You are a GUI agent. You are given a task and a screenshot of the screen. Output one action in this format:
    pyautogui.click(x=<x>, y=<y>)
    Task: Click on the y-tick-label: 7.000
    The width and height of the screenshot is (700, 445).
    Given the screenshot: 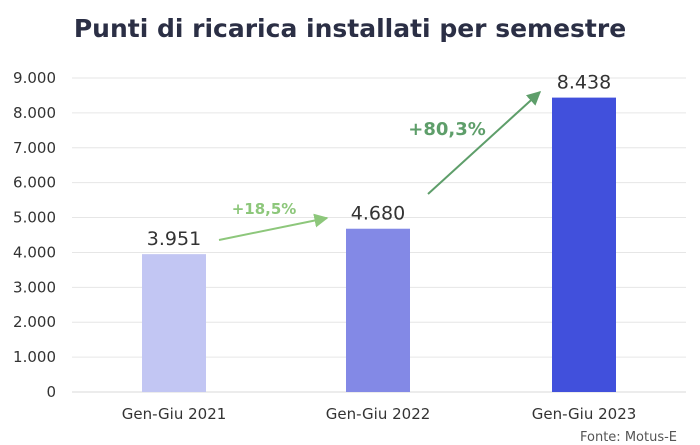 What is the action you would take?
    pyautogui.click(x=34, y=148)
    